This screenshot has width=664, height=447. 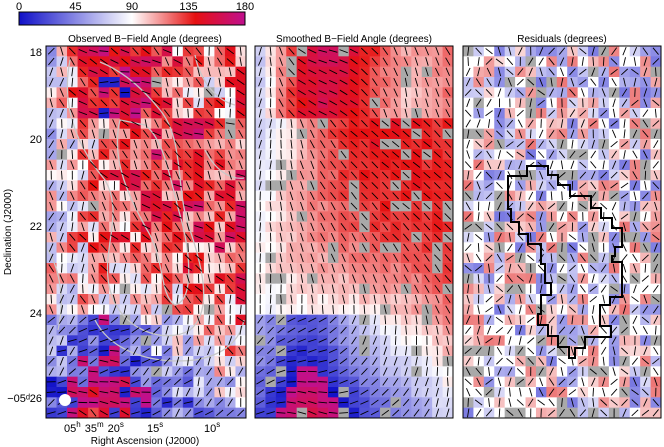 What do you see at coordinates (153, 212) in the screenshot?
I see `contour-line` at bounding box center [153, 212].